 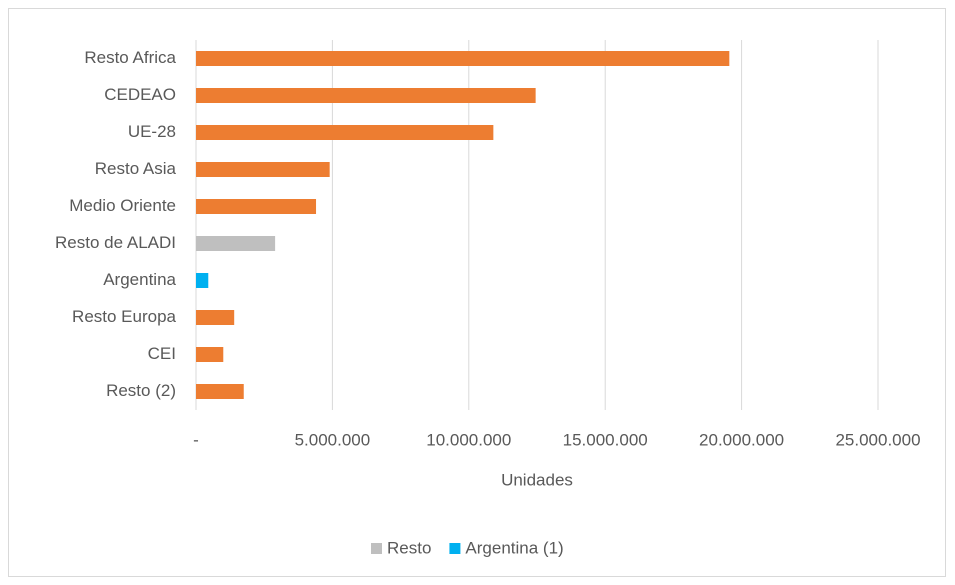 I want to click on y-tick-label: Resto Europa, so click(x=124, y=316).